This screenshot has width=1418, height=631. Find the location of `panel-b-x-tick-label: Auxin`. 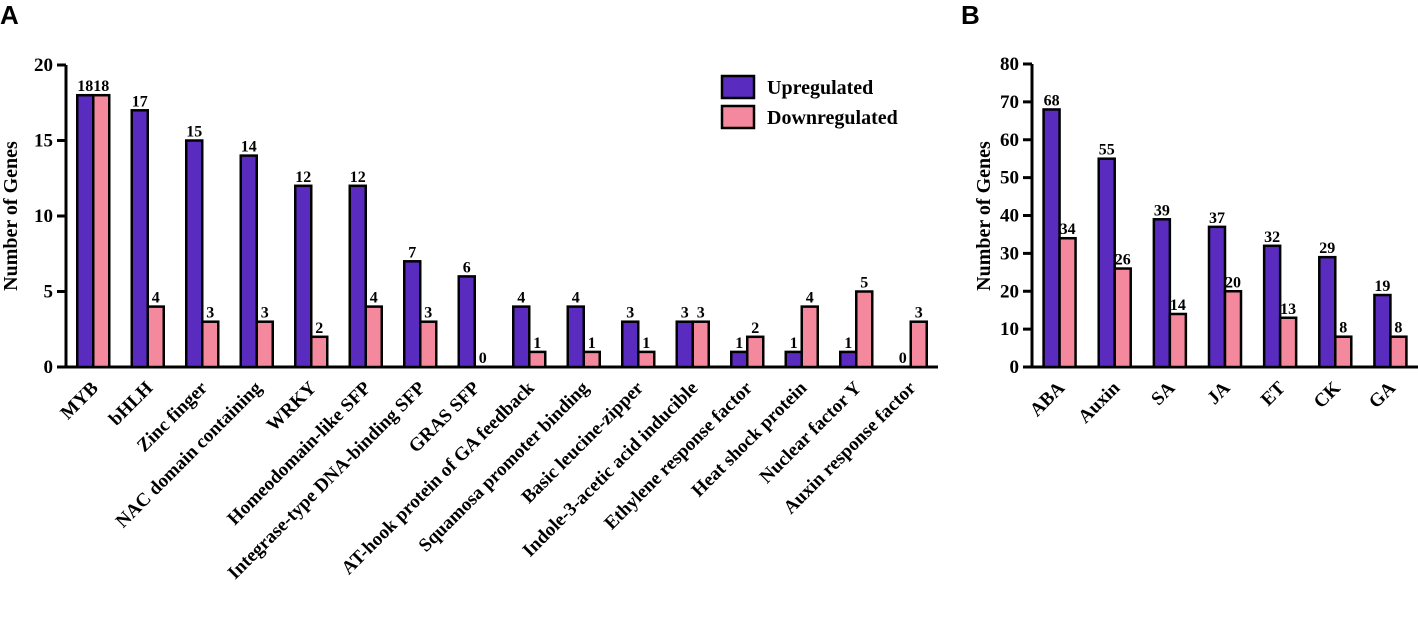

panel-b-x-tick-label: Auxin is located at coordinates (1099, 402).